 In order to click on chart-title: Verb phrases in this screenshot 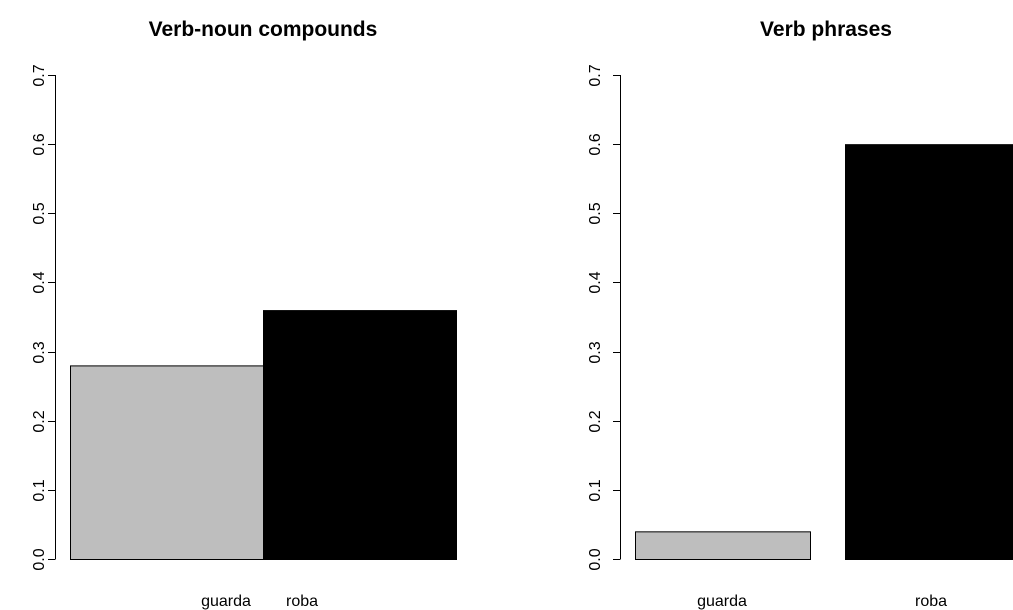, I will do `click(826, 29)`.